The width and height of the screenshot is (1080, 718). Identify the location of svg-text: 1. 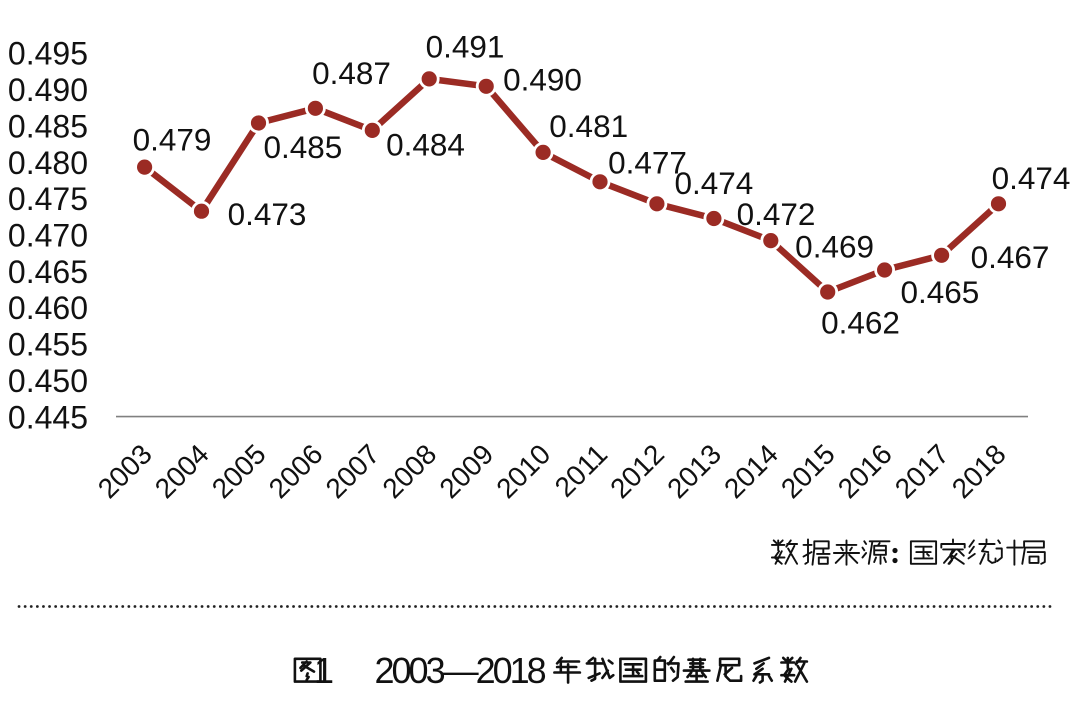
(324, 670).